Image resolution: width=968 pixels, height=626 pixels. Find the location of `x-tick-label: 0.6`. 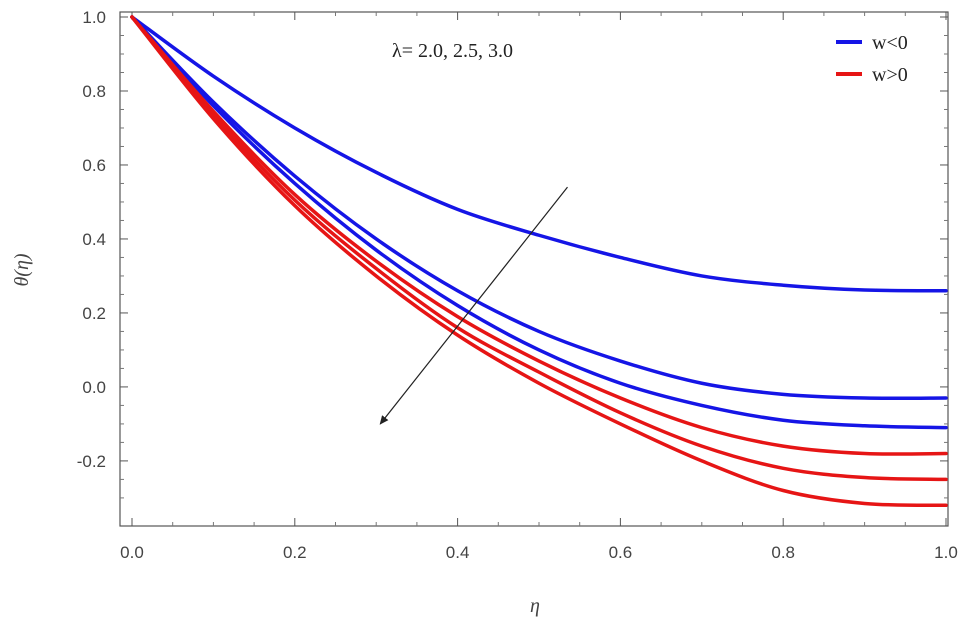

x-tick-label: 0.6 is located at coordinates (621, 552).